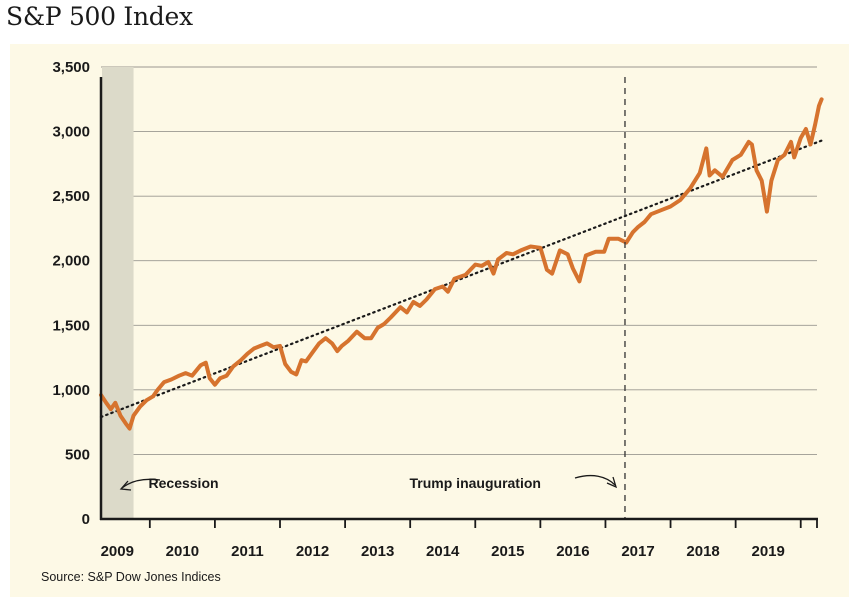 The height and width of the screenshot is (597, 849). I want to click on x-tick-label: 2015, so click(507, 551).